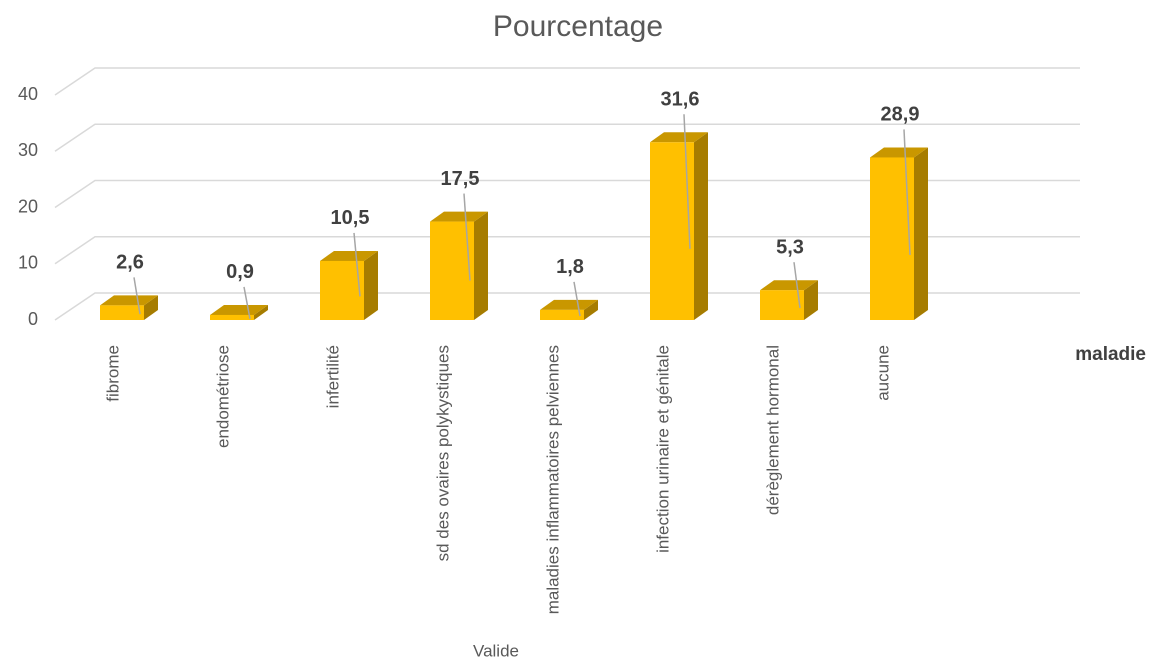 The height and width of the screenshot is (664, 1156). What do you see at coordinates (130, 263) in the screenshot?
I see `value-label: 2,6` at bounding box center [130, 263].